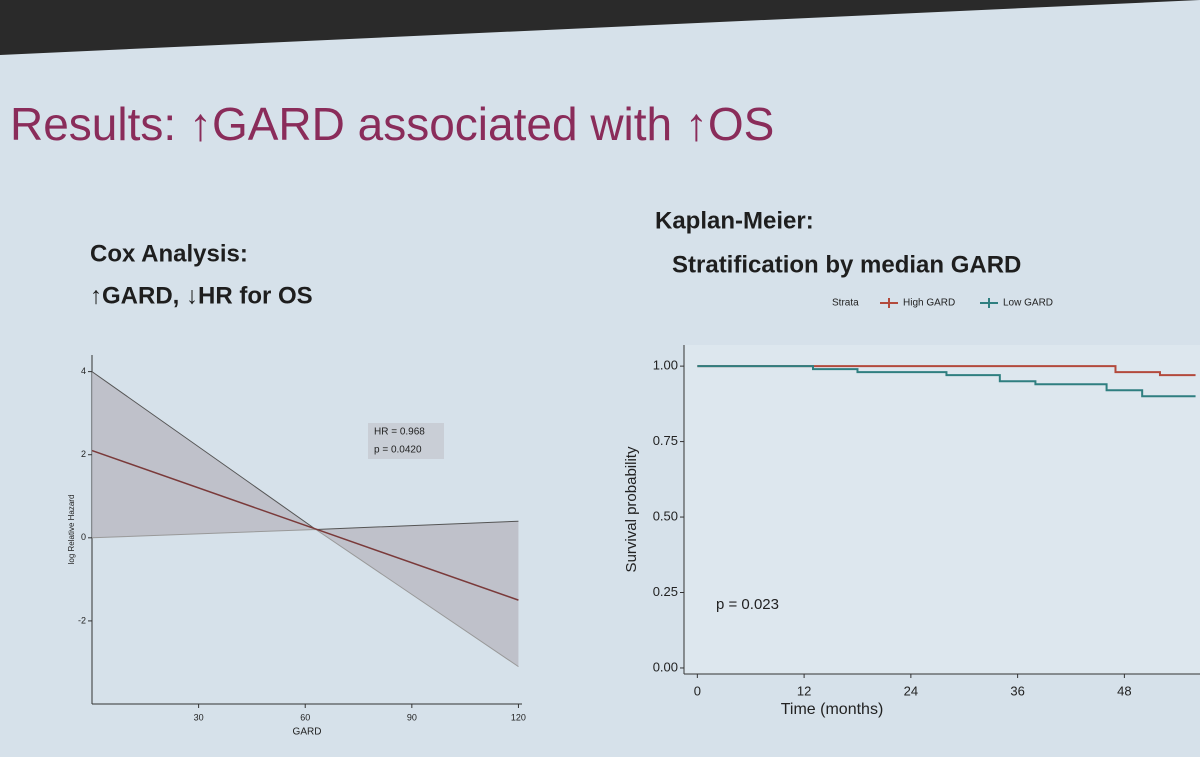 The width and height of the screenshot is (1200, 757). Describe the element at coordinates (911, 690) in the screenshot. I see `x-tick-label: 24` at that location.